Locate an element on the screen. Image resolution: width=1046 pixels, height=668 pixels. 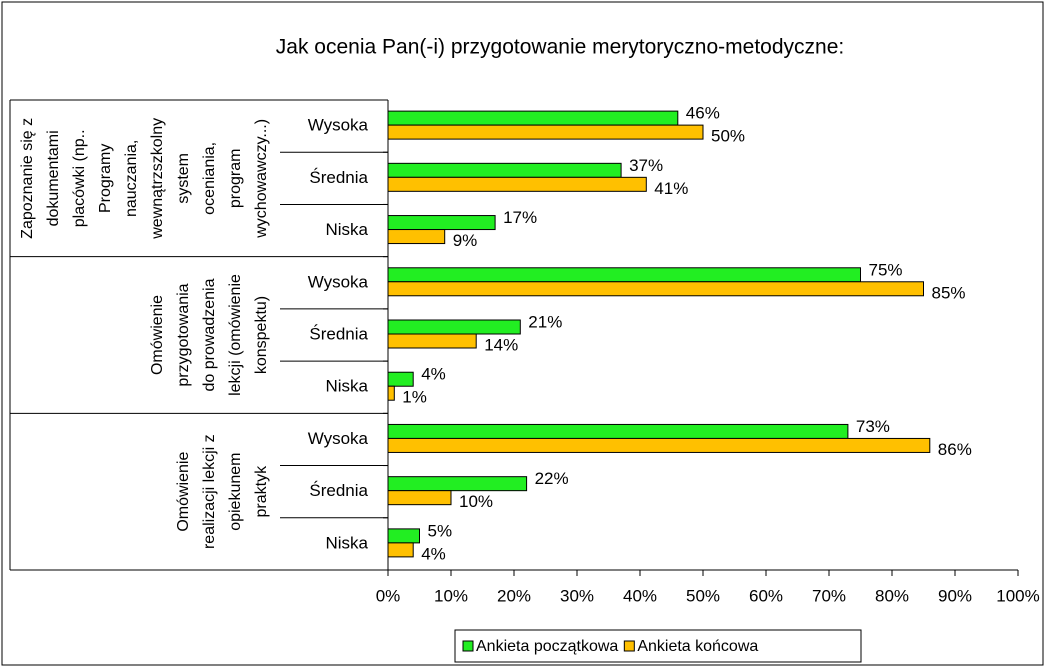
group-label: oceniania, is located at coordinates (209, 178).